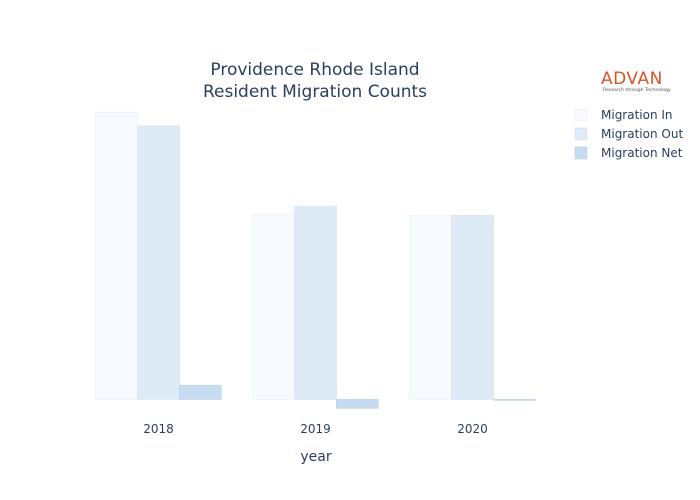  I want to click on x-tick-2019: 2019, so click(315, 429).